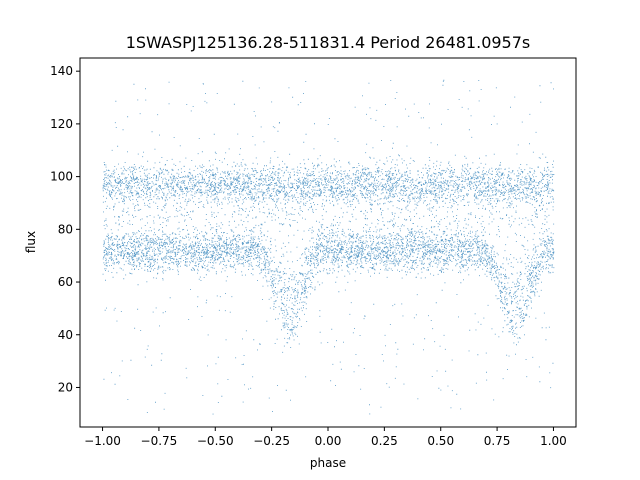 This screenshot has height=480, width=640. Describe the element at coordinates (328, 441) in the screenshot. I see `x-tick-label: 0.00` at that location.